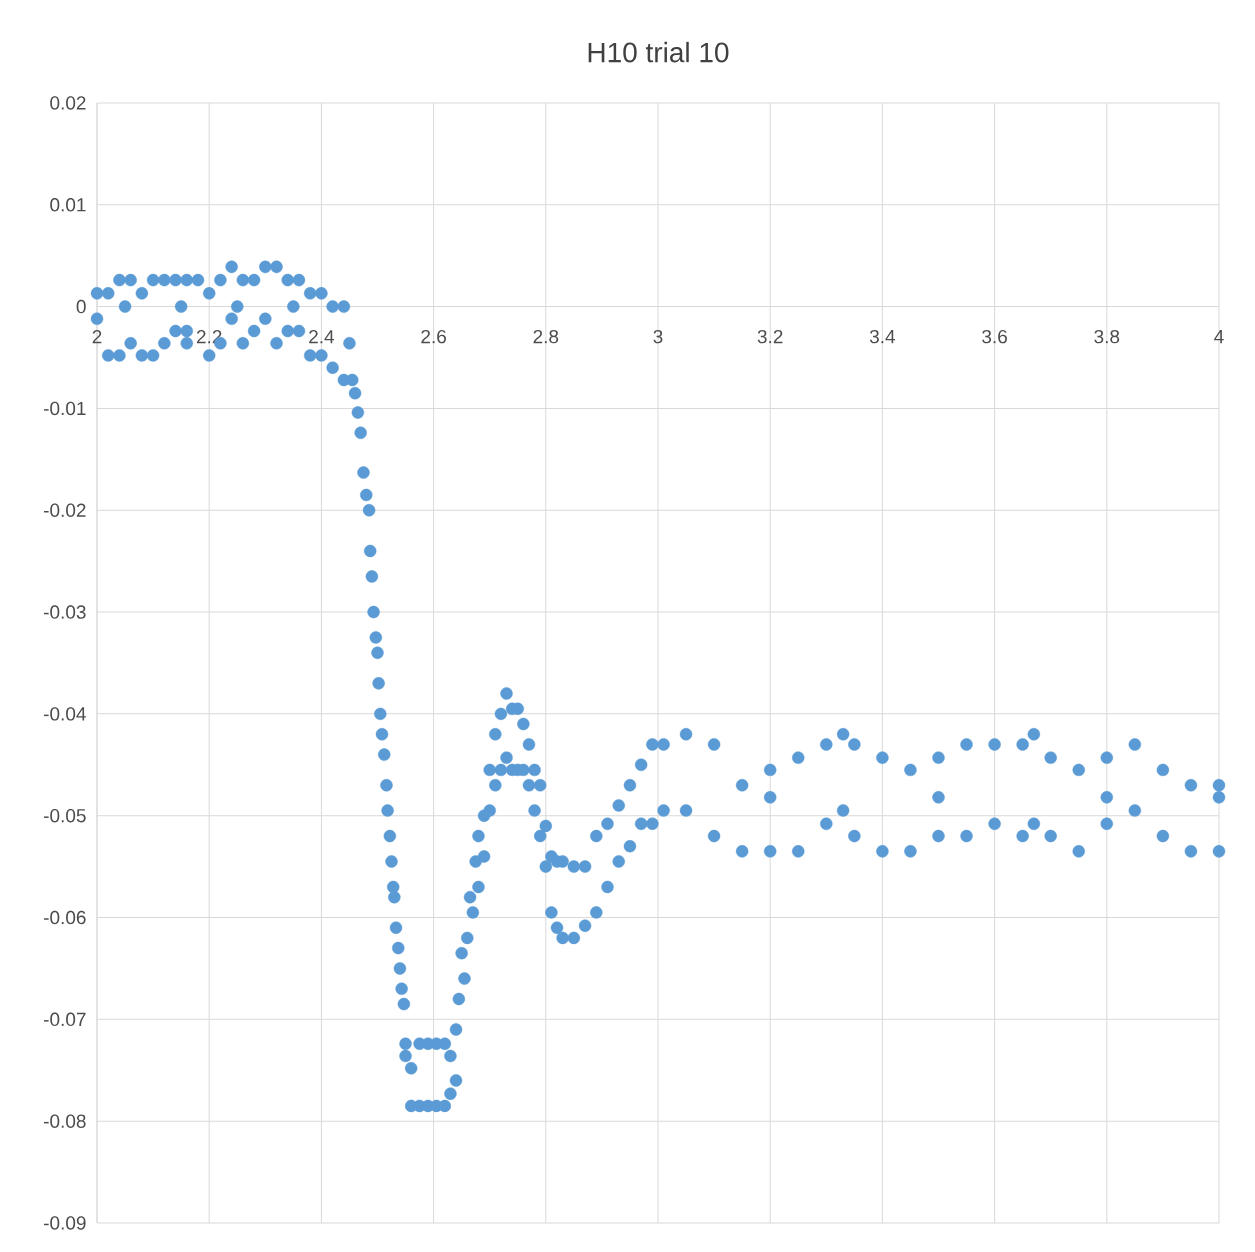 Image resolution: width=1255 pixels, height=1252 pixels. I want to click on y-tick-label: -0.08, so click(65, 1121).